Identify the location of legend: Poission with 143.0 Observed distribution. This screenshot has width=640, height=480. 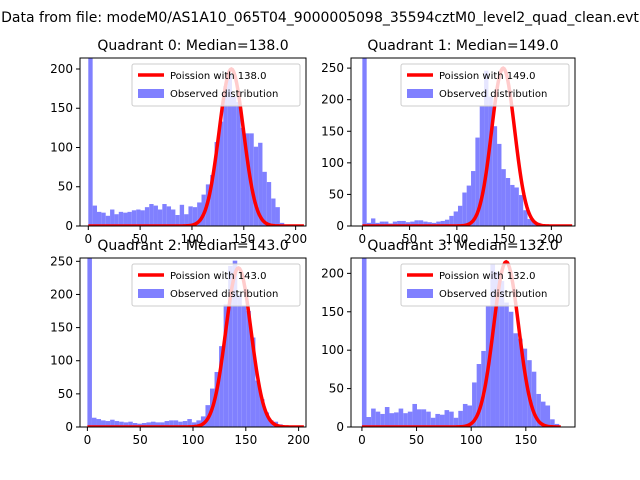
(216, 285).